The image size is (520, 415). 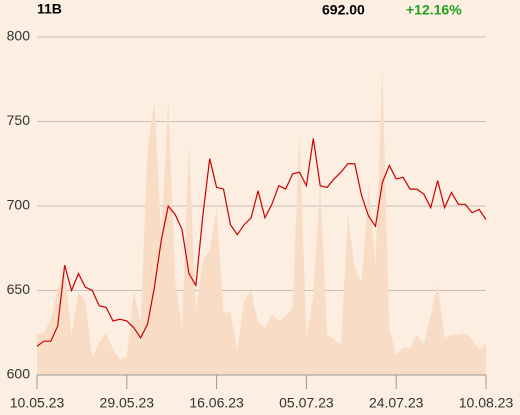 What do you see at coordinates (343, 10) in the screenshot?
I see `price: 692.00` at bounding box center [343, 10].